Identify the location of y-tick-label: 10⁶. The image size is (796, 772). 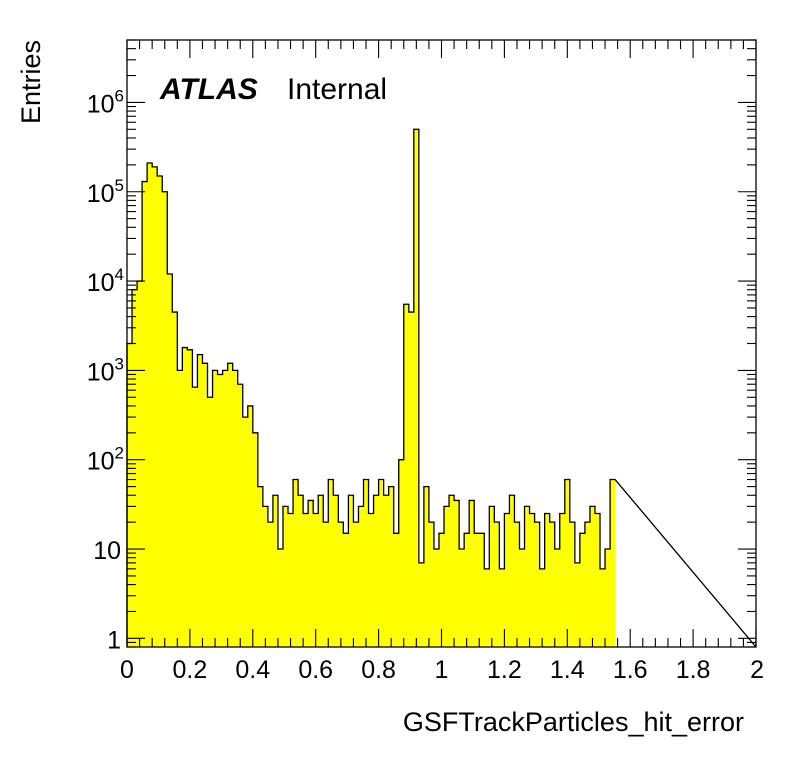
(105, 102).